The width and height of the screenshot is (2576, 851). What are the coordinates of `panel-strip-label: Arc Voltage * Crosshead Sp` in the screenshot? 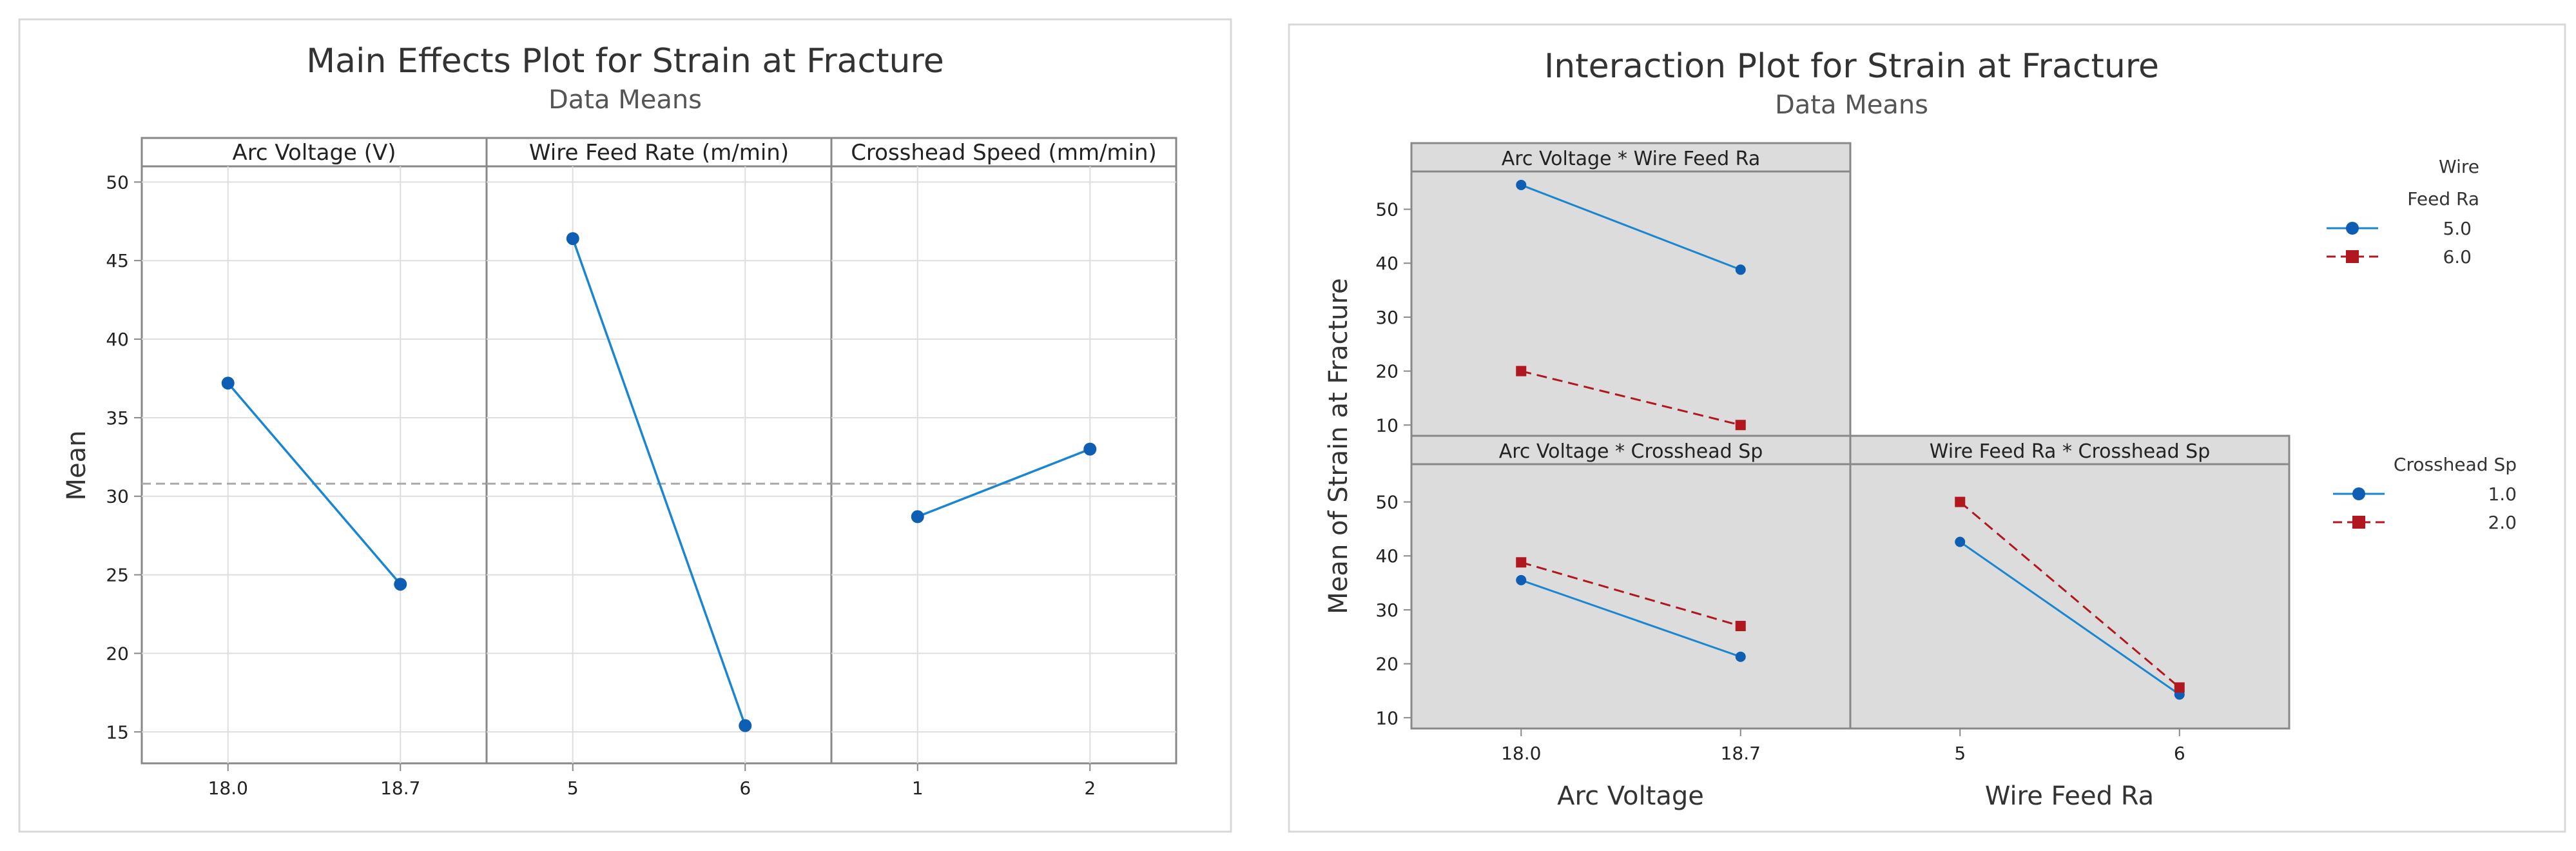 It's located at (1631, 451).